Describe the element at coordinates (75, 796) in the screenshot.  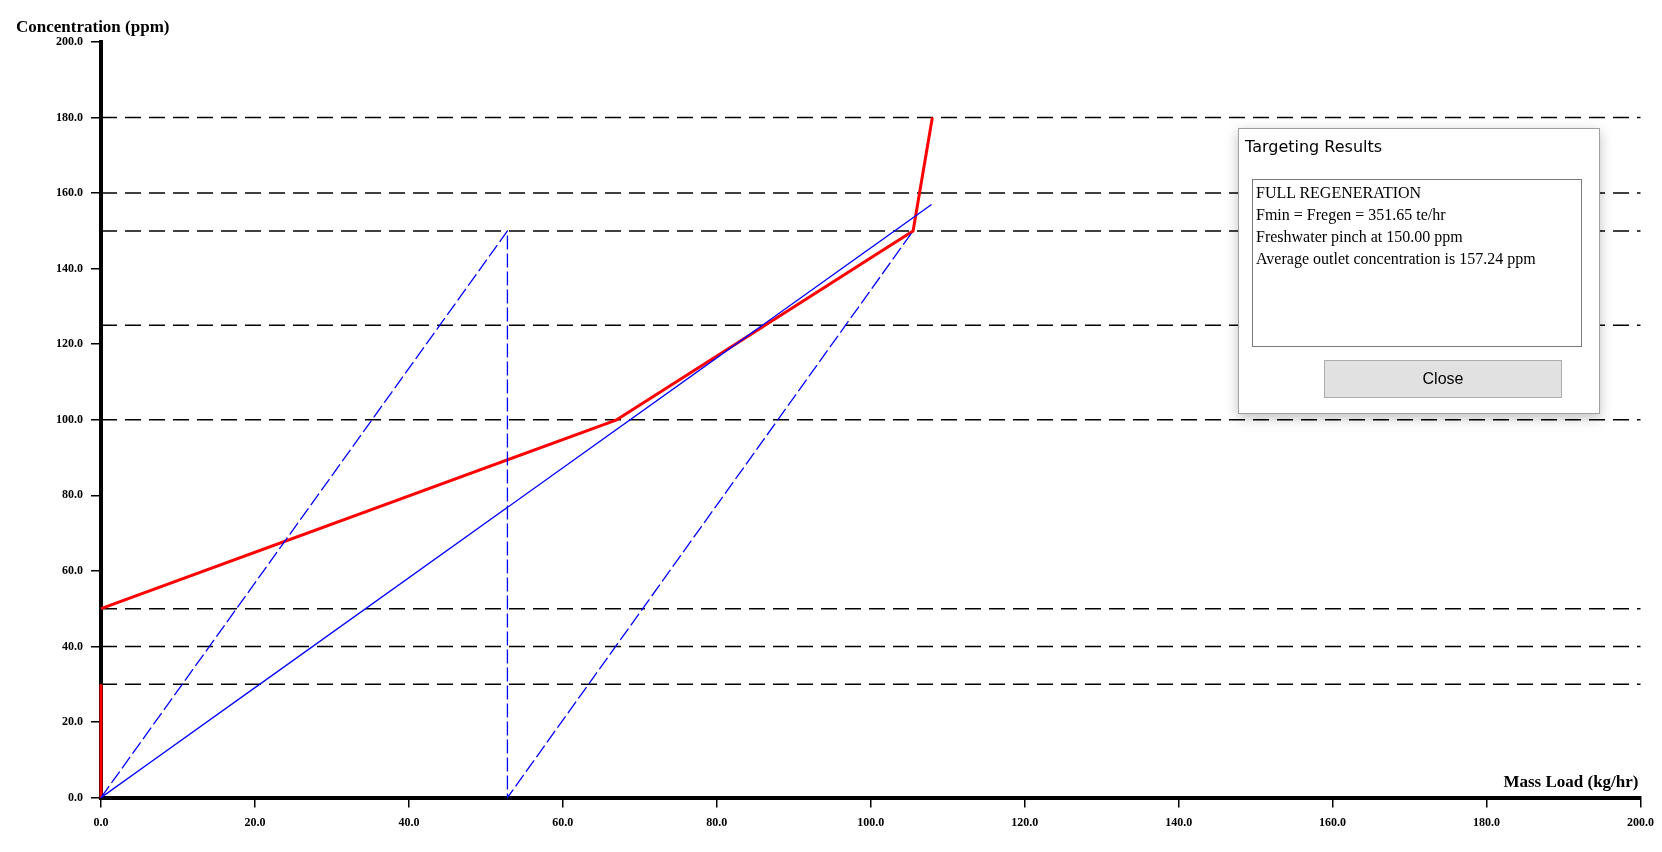
I see `y-tick-label: 0.0` at that location.